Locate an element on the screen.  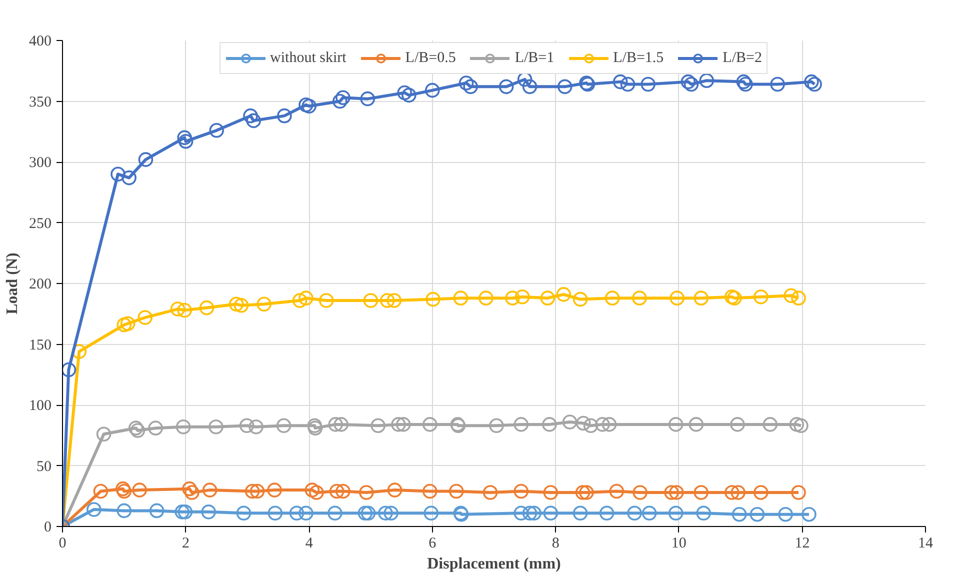
y-tick-label: 100 is located at coordinates (40, 406).